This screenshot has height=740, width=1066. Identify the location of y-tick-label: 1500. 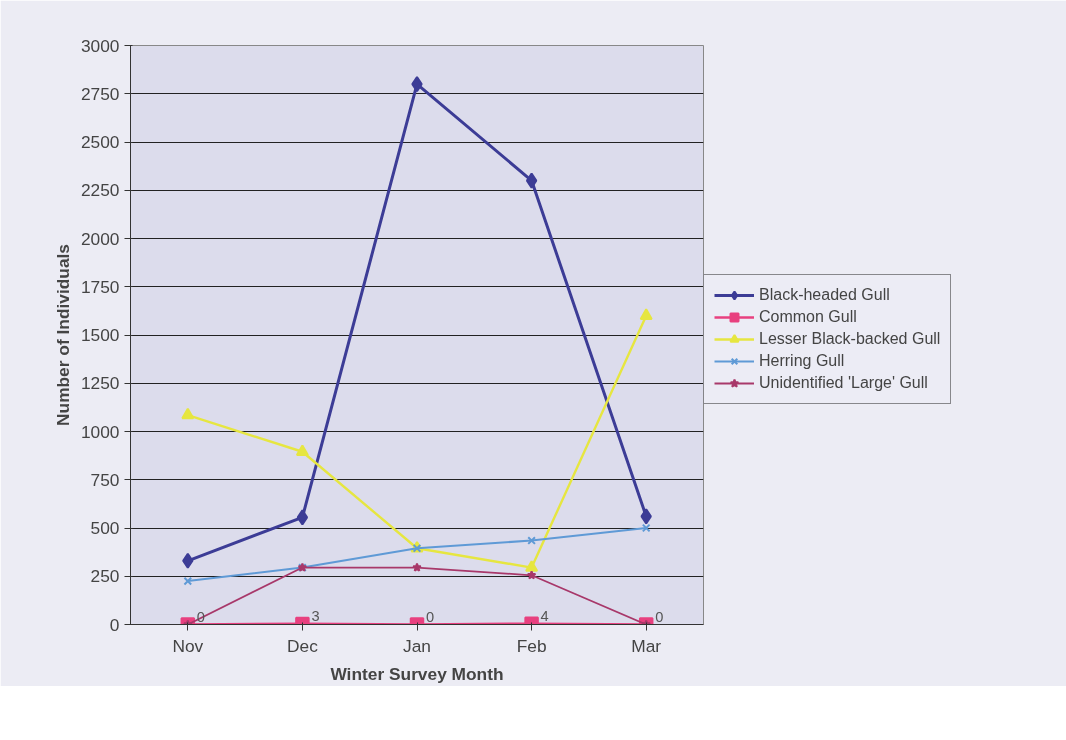
(100, 335).